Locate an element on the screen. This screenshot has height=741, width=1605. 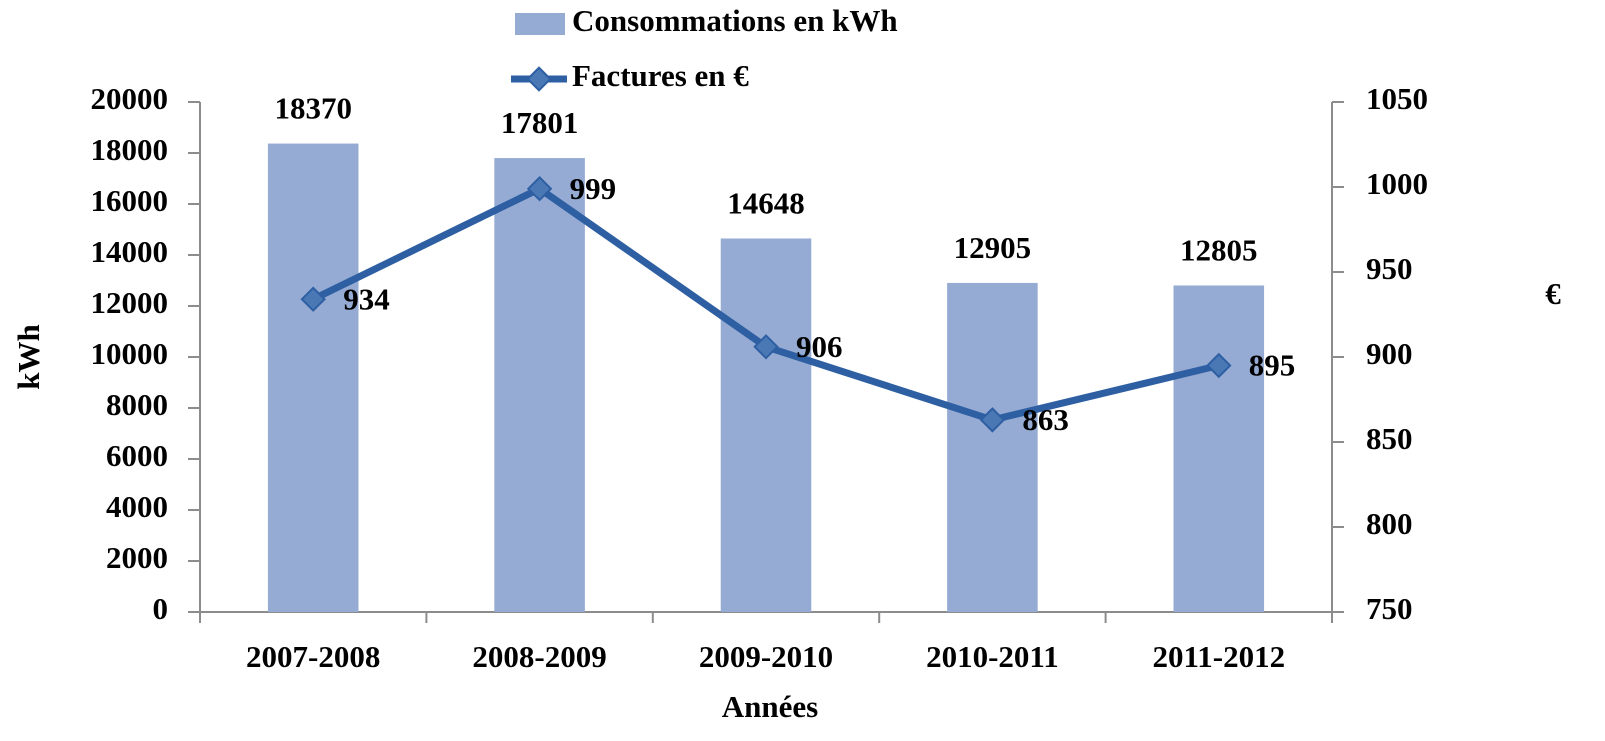
y-tick-label: 14000 is located at coordinates (130, 251).